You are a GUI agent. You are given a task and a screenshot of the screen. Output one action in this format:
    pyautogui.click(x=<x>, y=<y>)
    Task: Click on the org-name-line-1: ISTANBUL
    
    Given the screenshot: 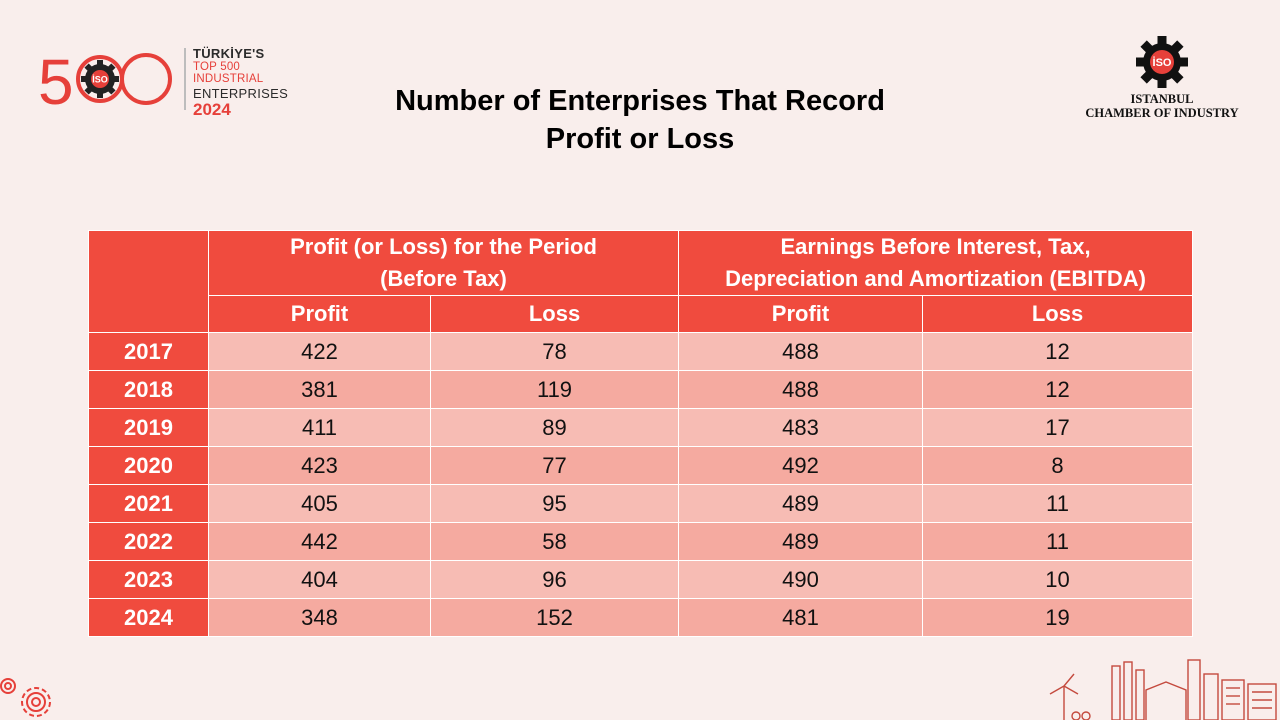 What is the action you would take?
    pyautogui.click(x=1162, y=99)
    